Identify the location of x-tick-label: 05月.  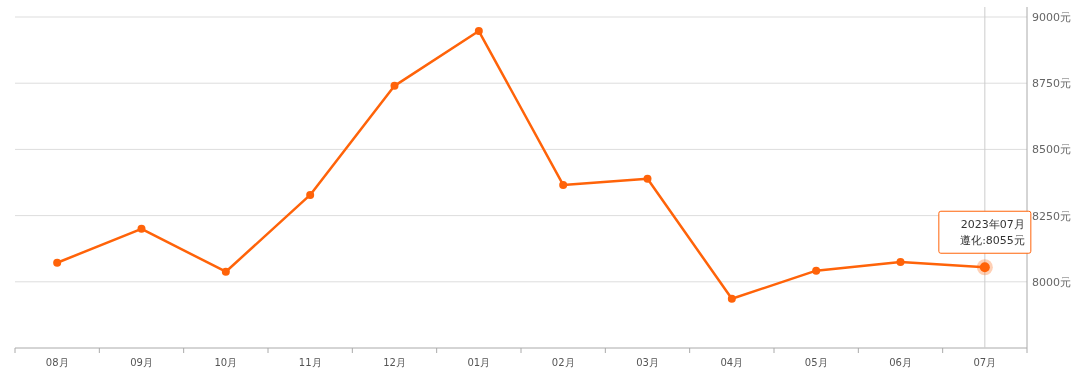
(816, 362).